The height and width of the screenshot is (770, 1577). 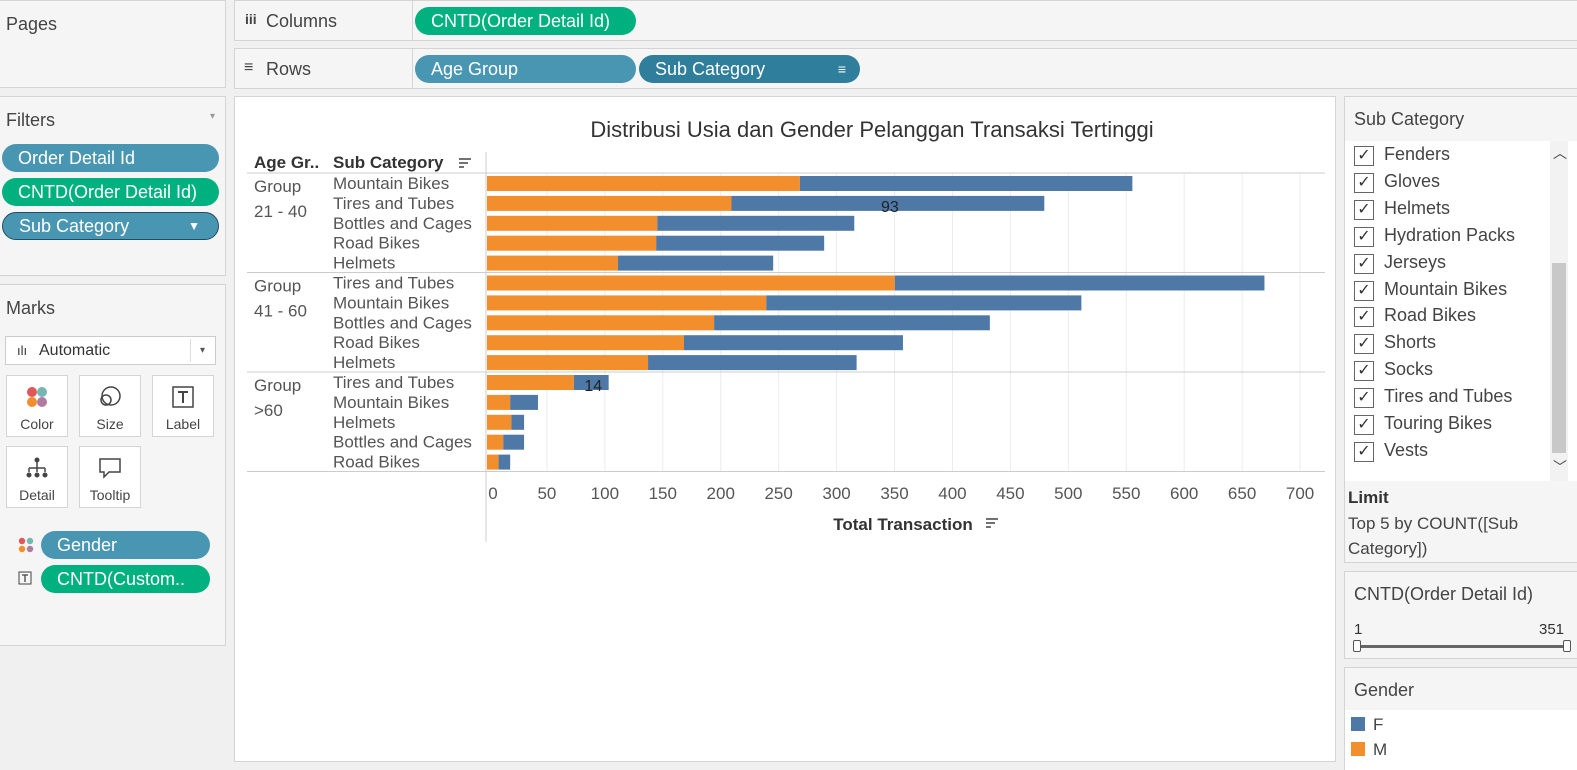 I want to click on marks-pill-cntd-customer: CNTD(Custom.., so click(x=125, y=579).